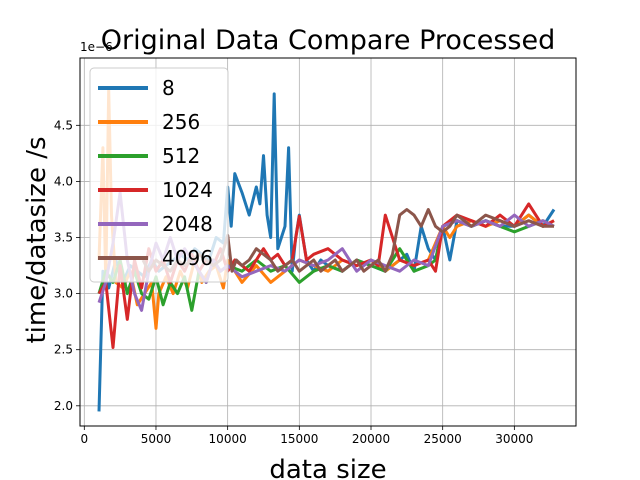 This screenshot has width=640, height=480. What do you see at coordinates (181, 156) in the screenshot?
I see `legend-label-512: 512` at bounding box center [181, 156].